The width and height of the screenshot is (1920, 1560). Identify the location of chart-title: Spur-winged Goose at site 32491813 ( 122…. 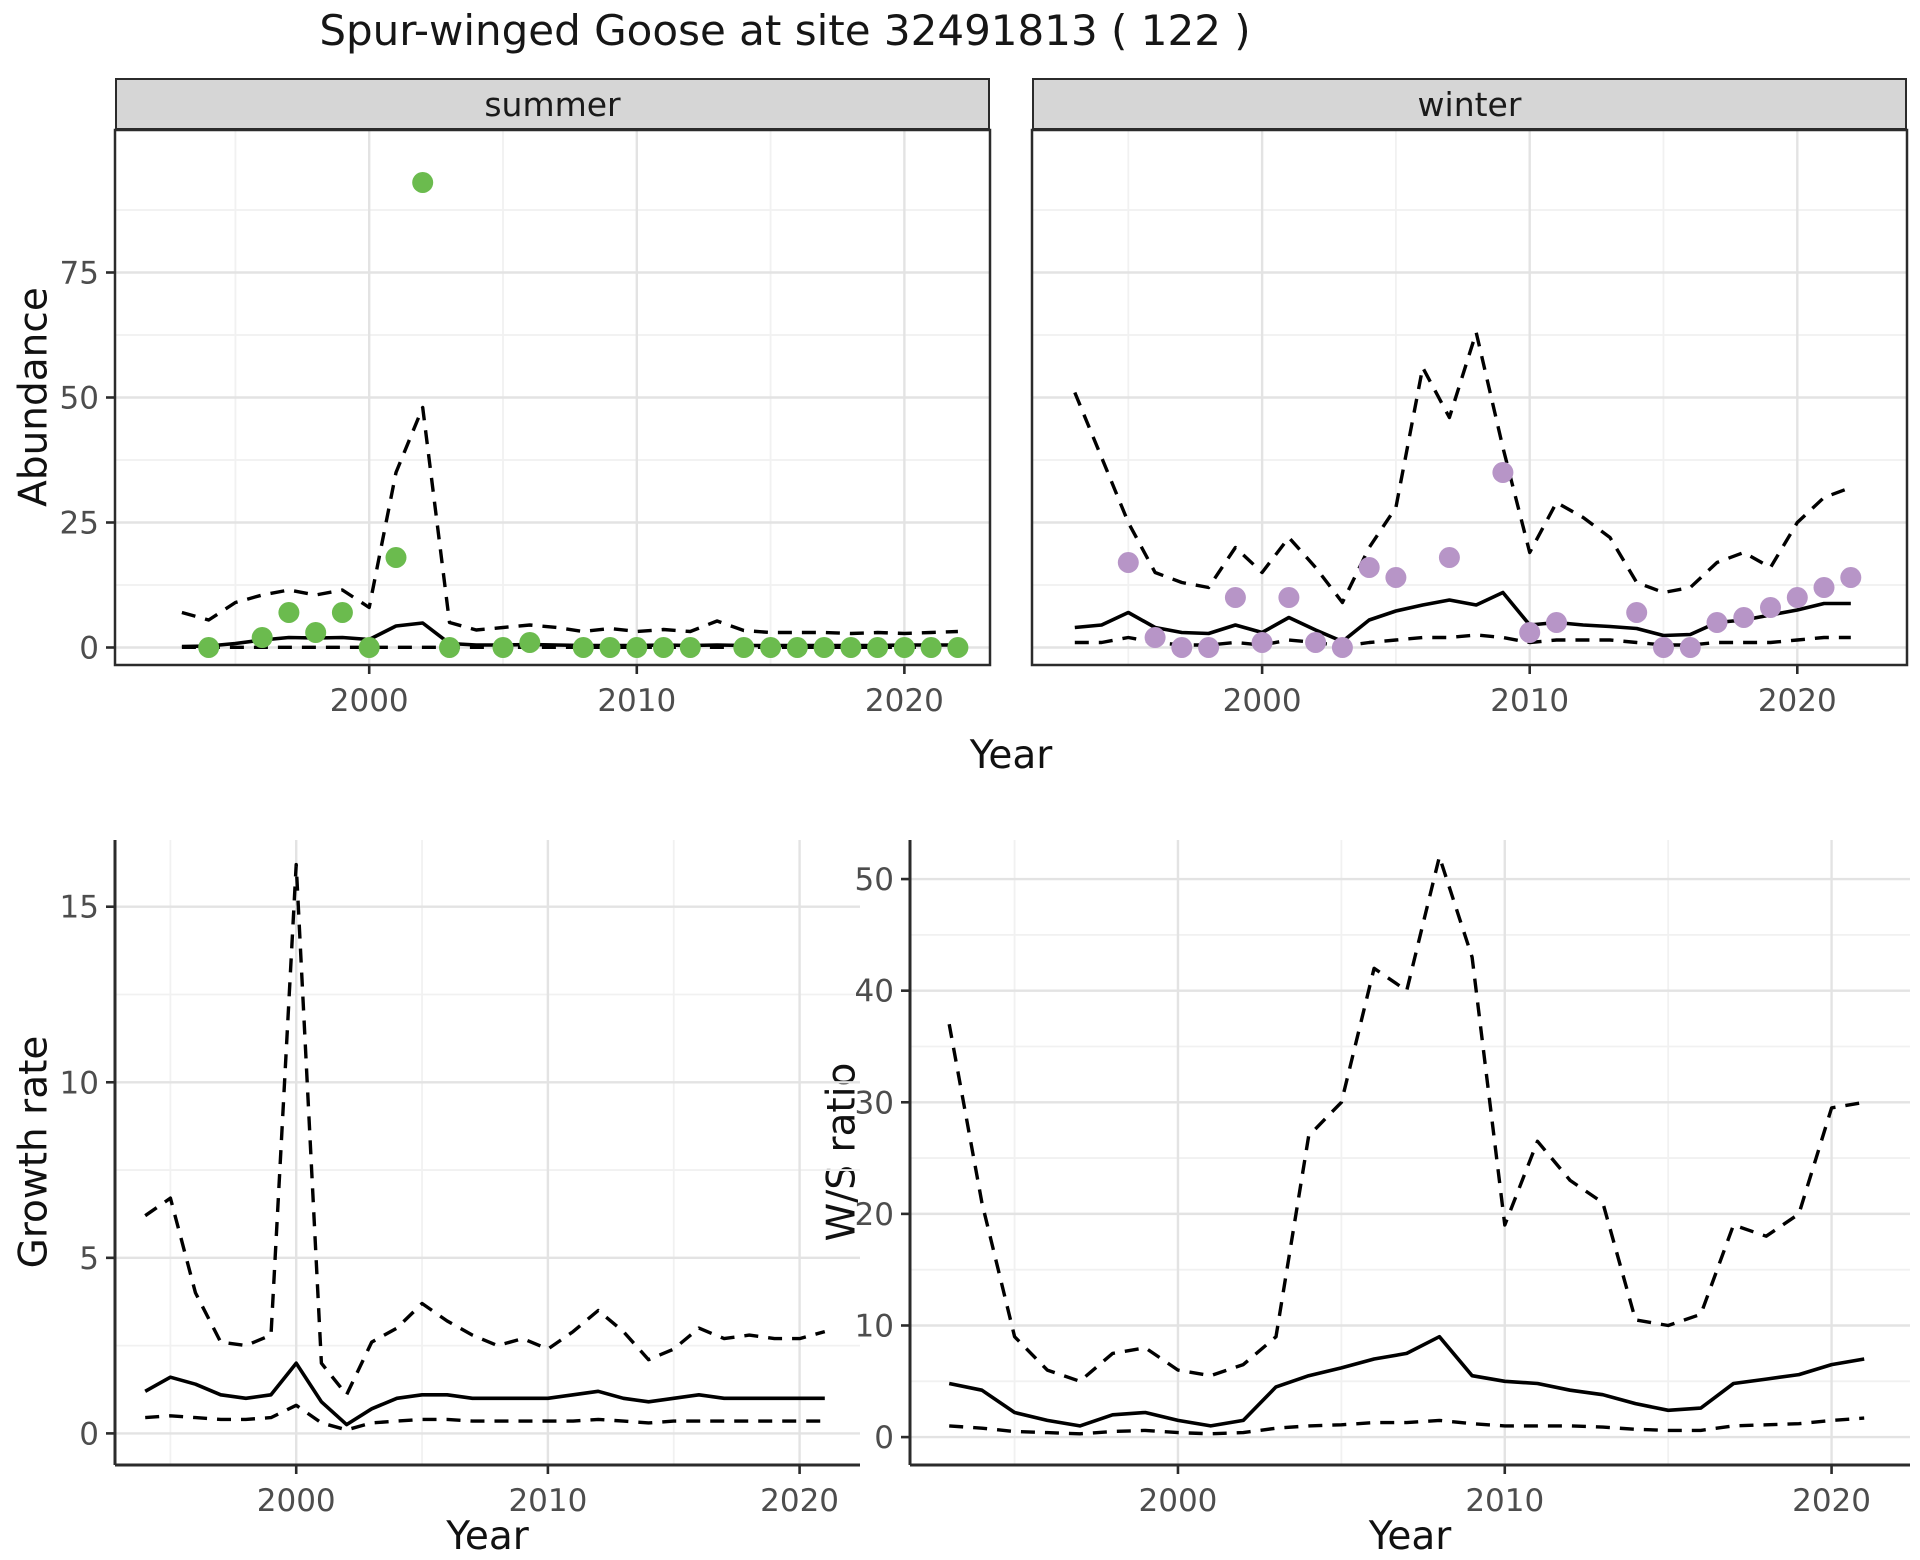
(785, 30).